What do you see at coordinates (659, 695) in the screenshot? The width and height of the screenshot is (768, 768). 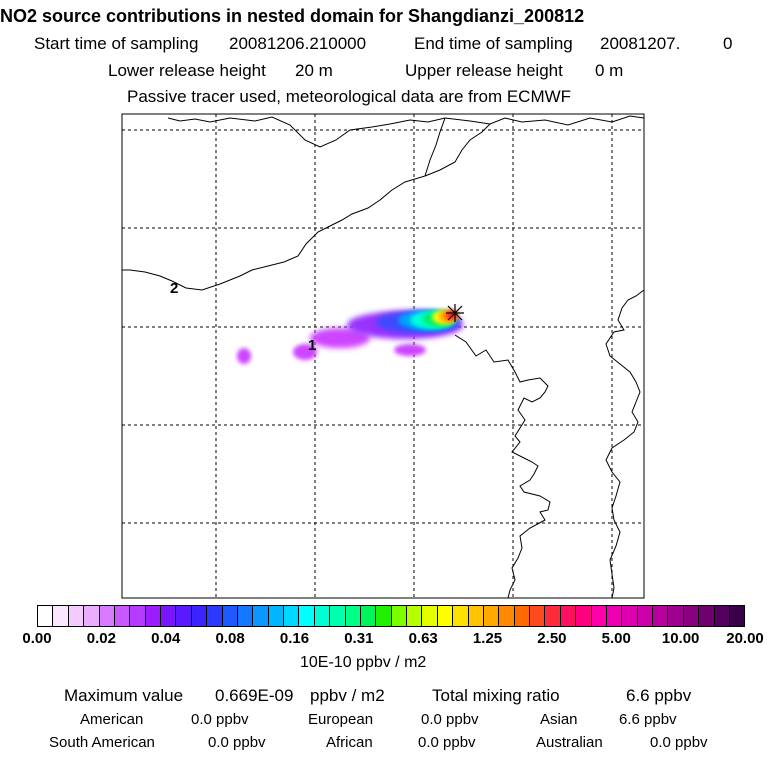 I see `total-mixing-value: 6.6 ppbv` at bounding box center [659, 695].